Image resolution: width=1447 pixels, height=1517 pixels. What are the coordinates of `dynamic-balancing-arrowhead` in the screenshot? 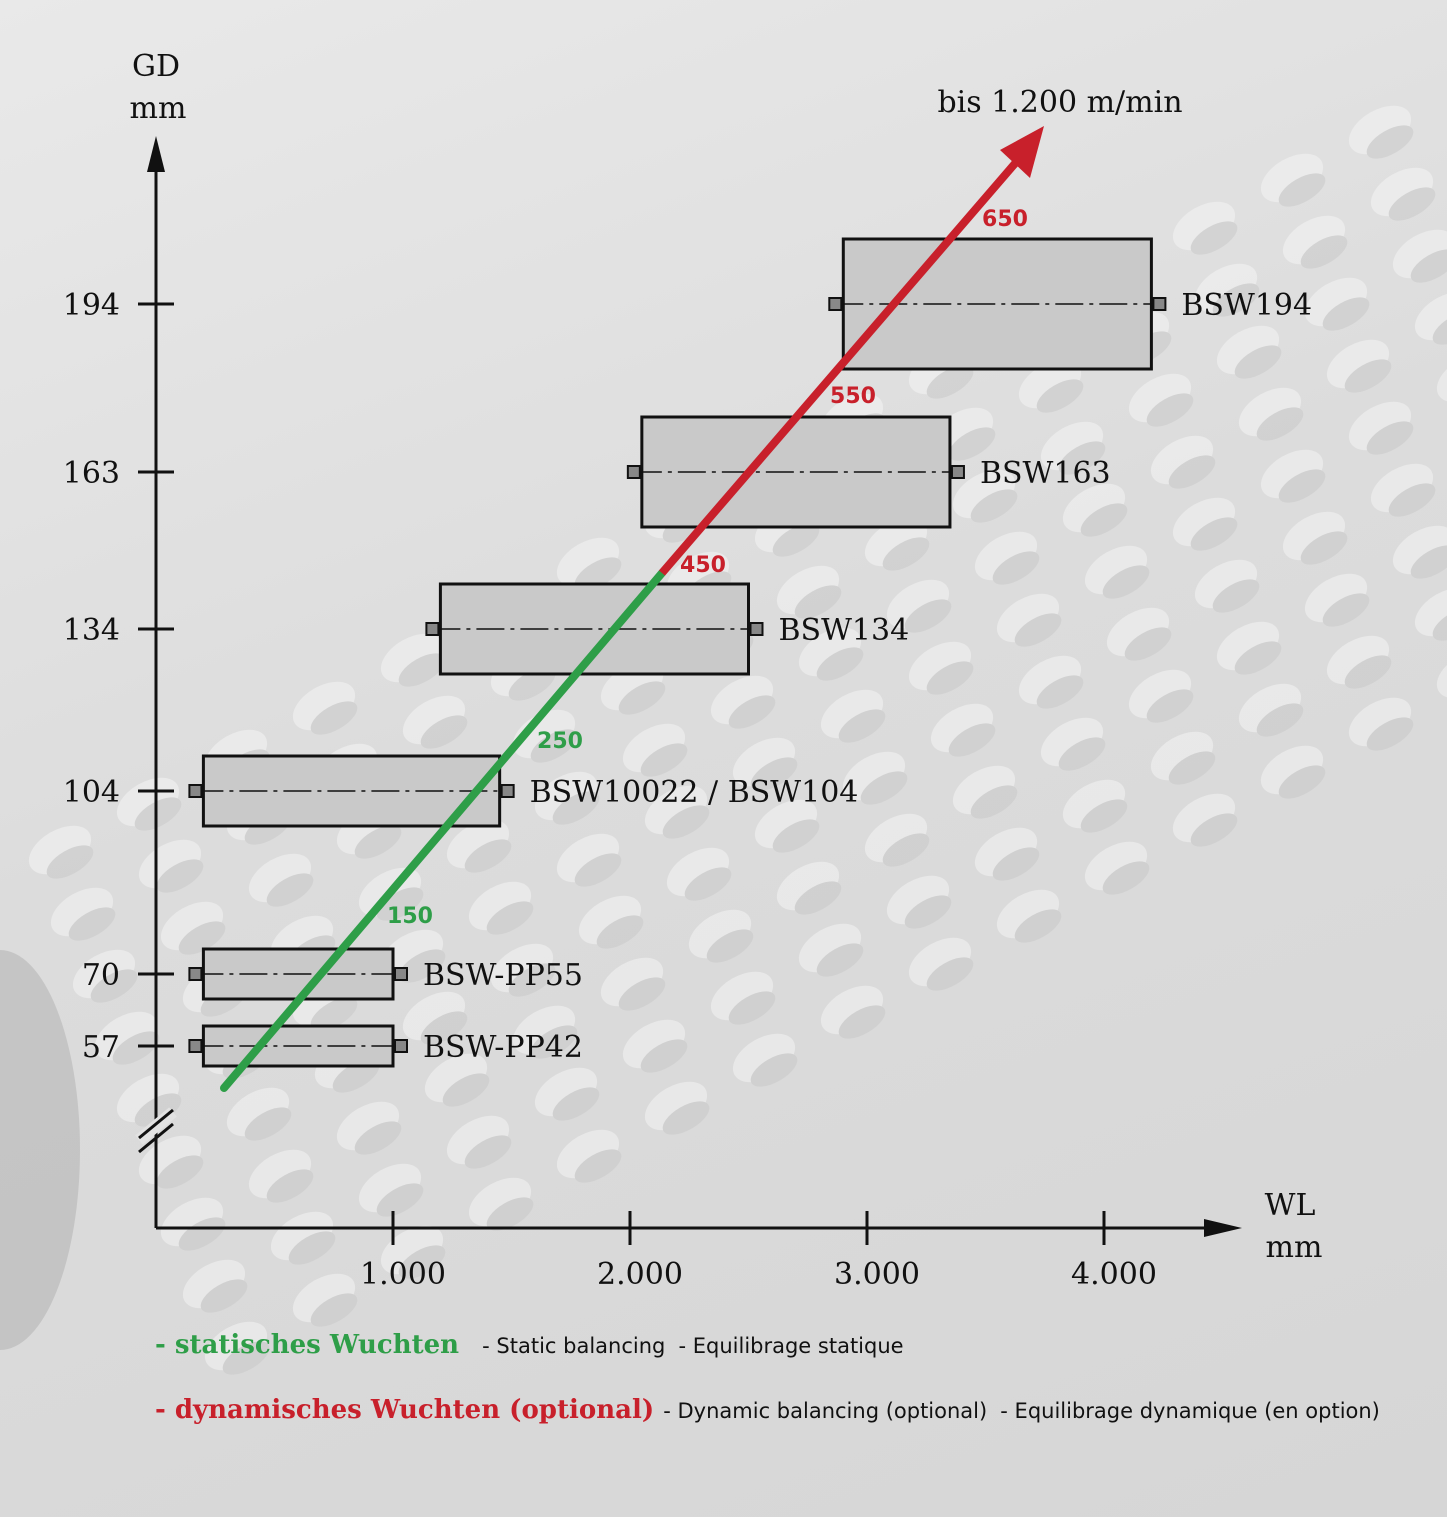 It's located at (1022, 152).